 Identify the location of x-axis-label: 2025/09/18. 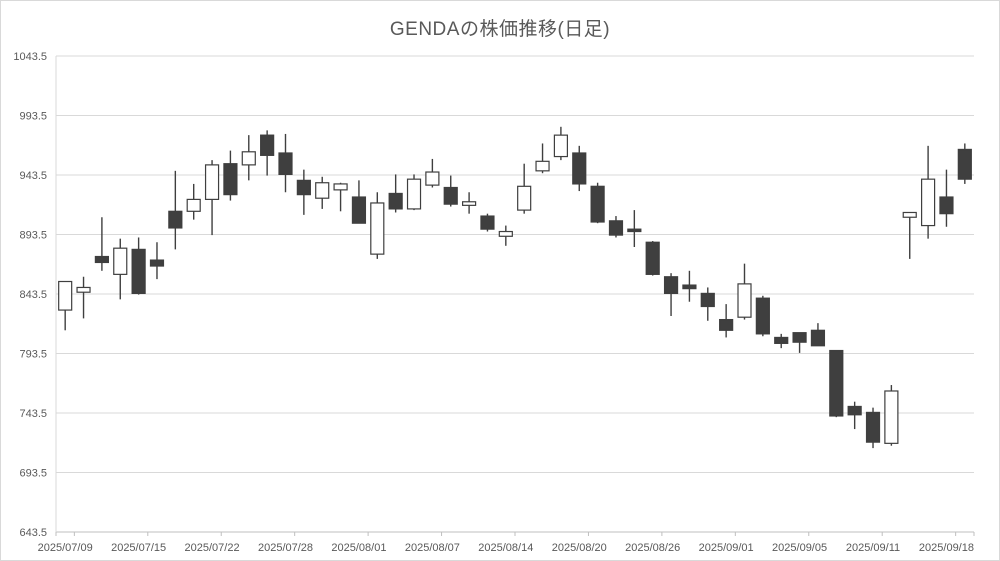
(946, 548).